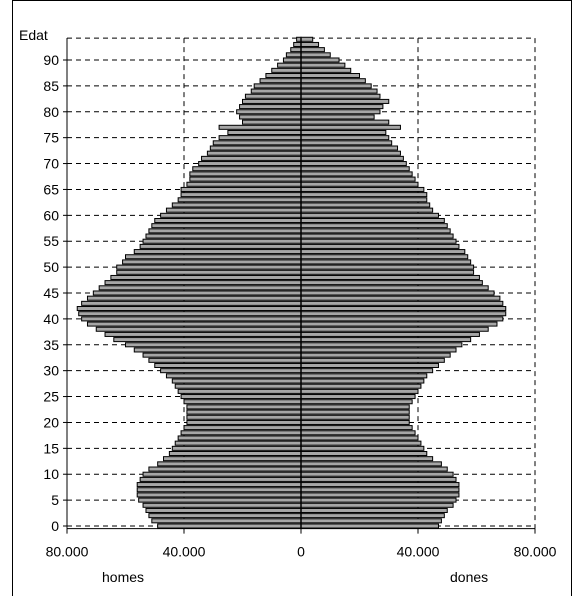 This screenshot has width=573, height=596. What do you see at coordinates (418, 552) in the screenshot?
I see `x-tick-label-3: 40.000` at bounding box center [418, 552].